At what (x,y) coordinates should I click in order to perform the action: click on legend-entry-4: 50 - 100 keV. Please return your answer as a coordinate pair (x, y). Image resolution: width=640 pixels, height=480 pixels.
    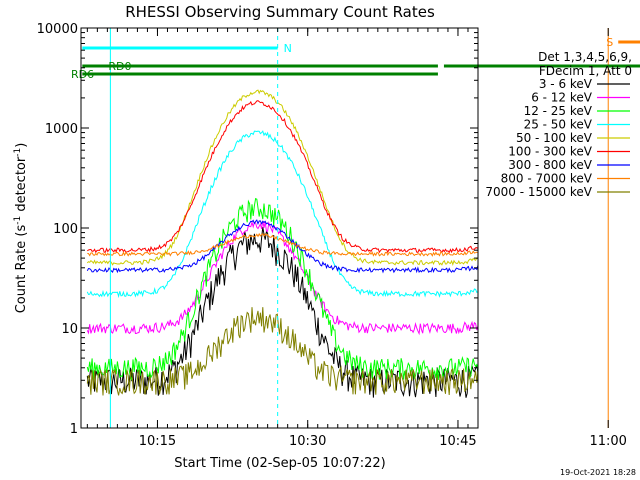
    Looking at the image, I should click on (554, 138).